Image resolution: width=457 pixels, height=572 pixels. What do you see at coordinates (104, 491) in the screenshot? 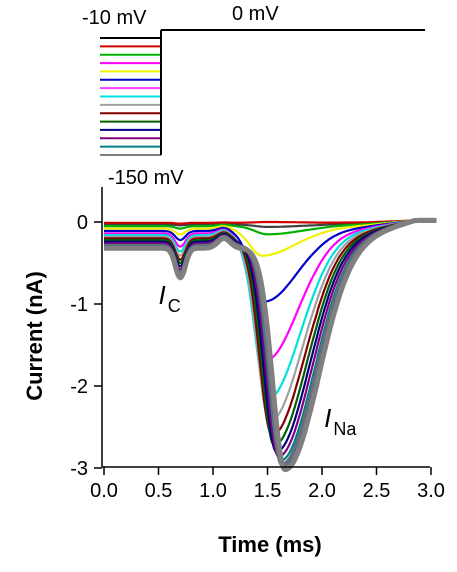
I see `x-tick-label: 0.0` at bounding box center [104, 491].